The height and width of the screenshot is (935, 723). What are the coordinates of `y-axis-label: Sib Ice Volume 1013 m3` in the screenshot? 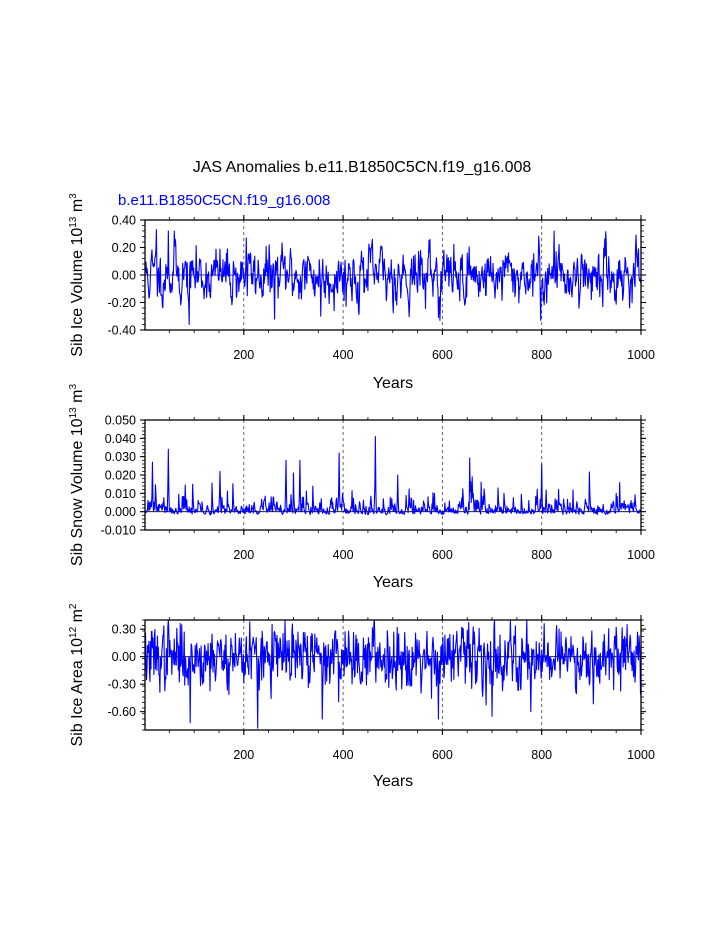 It's located at (77, 275).